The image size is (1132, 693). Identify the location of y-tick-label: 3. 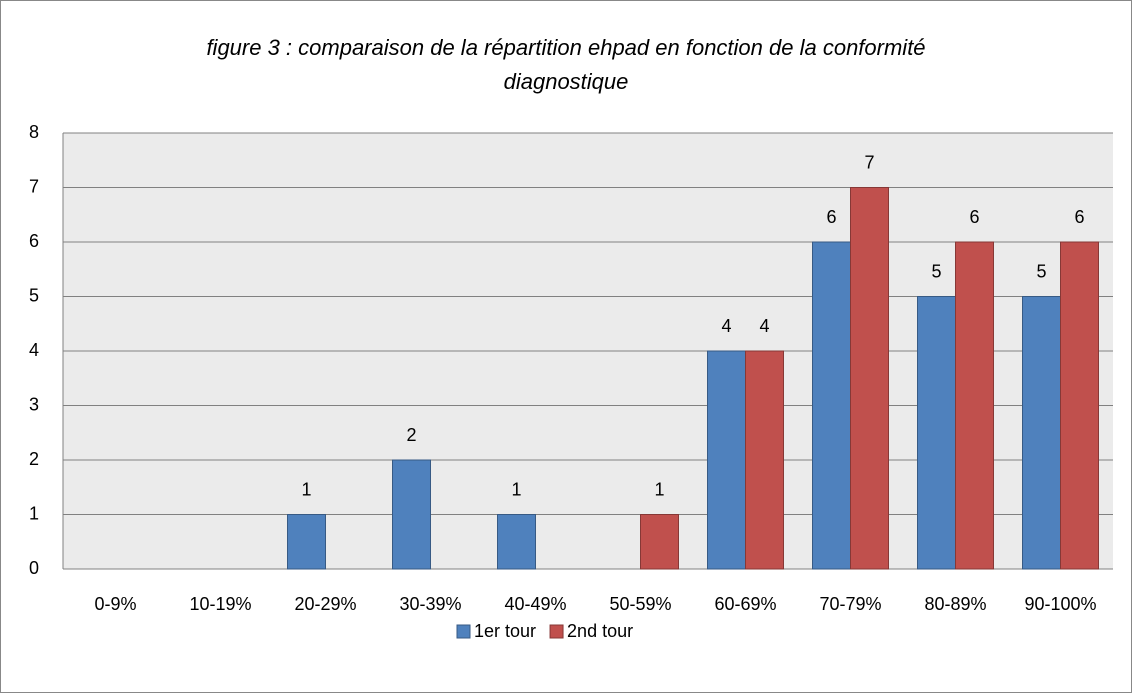
(34, 404).